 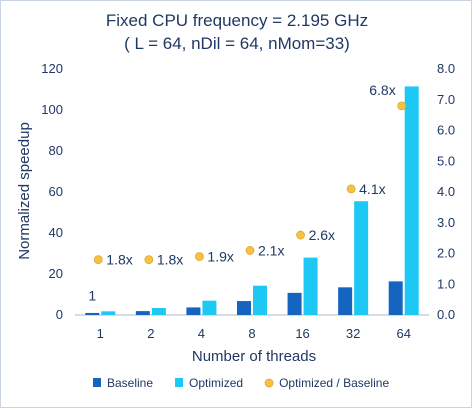 I want to click on legend-swatch-optimized, so click(x=179, y=382).